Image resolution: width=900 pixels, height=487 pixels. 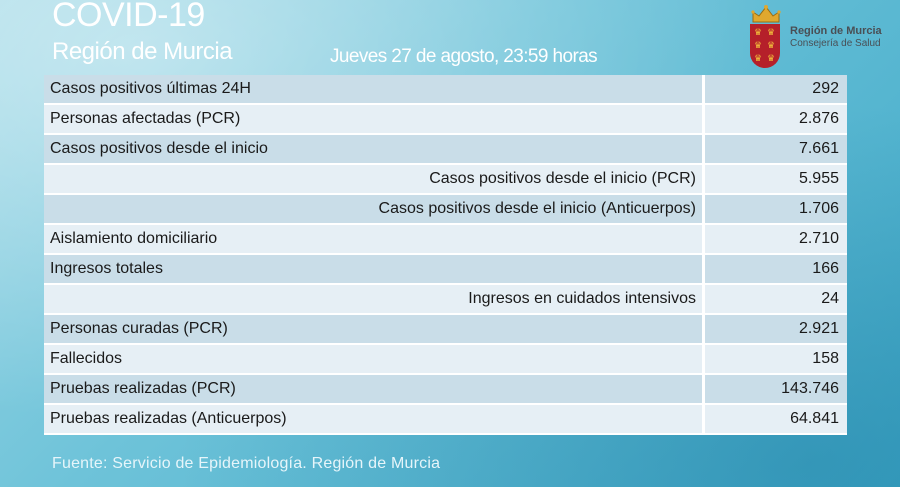 I want to click on row-value: 5.955, so click(x=776, y=180).